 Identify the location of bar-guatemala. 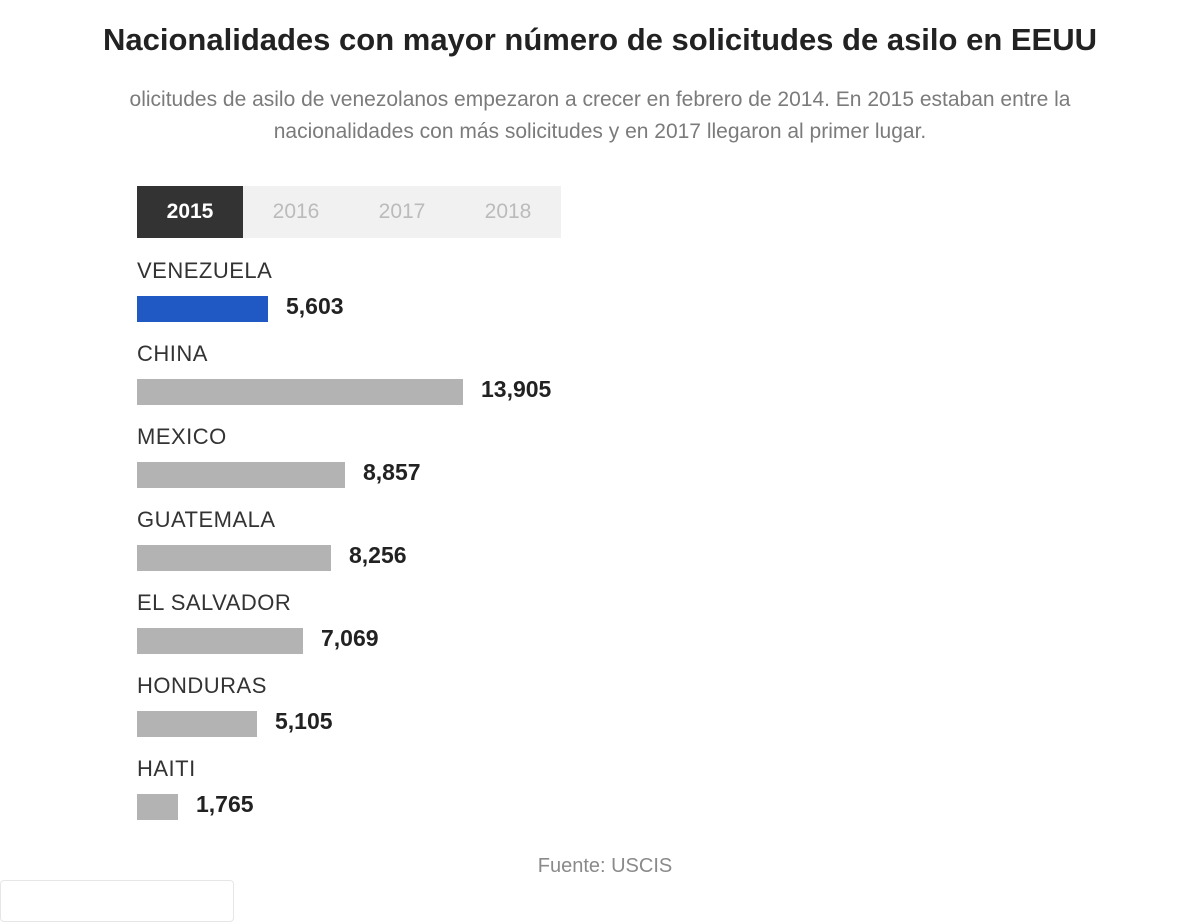
(234, 558).